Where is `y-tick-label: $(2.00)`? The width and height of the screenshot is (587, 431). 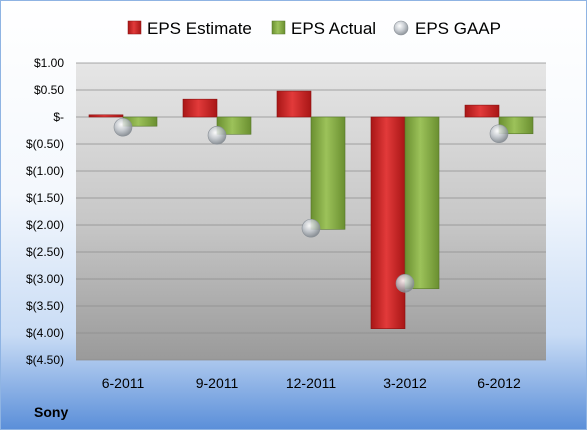
y-tick-label: $(2.00) is located at coordinates (45, 225).